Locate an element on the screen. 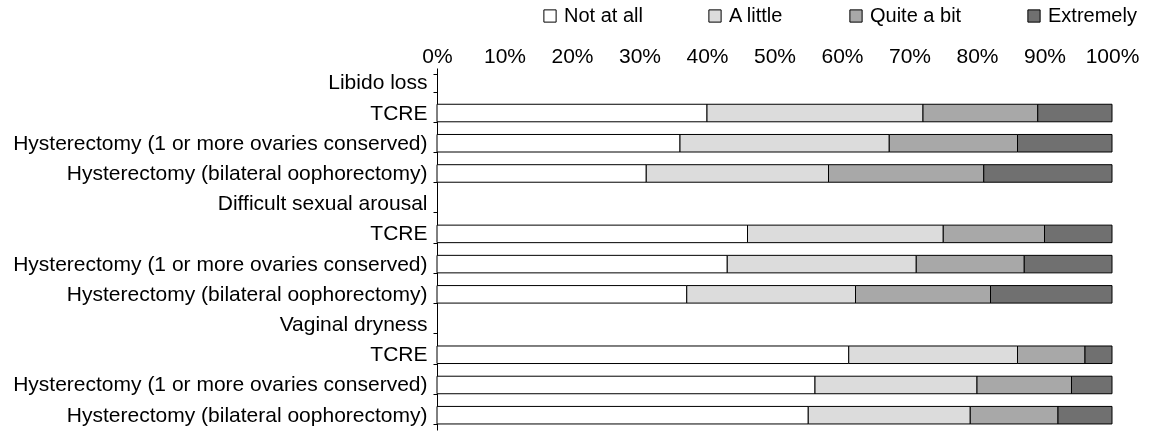 The image size is (1154, 435). y-tick-label: Vaginal dryness is located at coordinates (353, 324).